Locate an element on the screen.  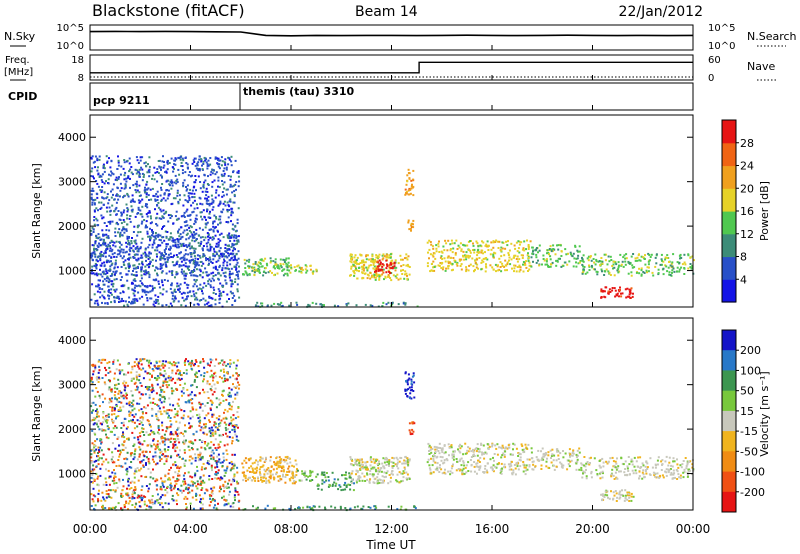
power-colorbar-label: Power [dB] is located at coordinates (764, 211).